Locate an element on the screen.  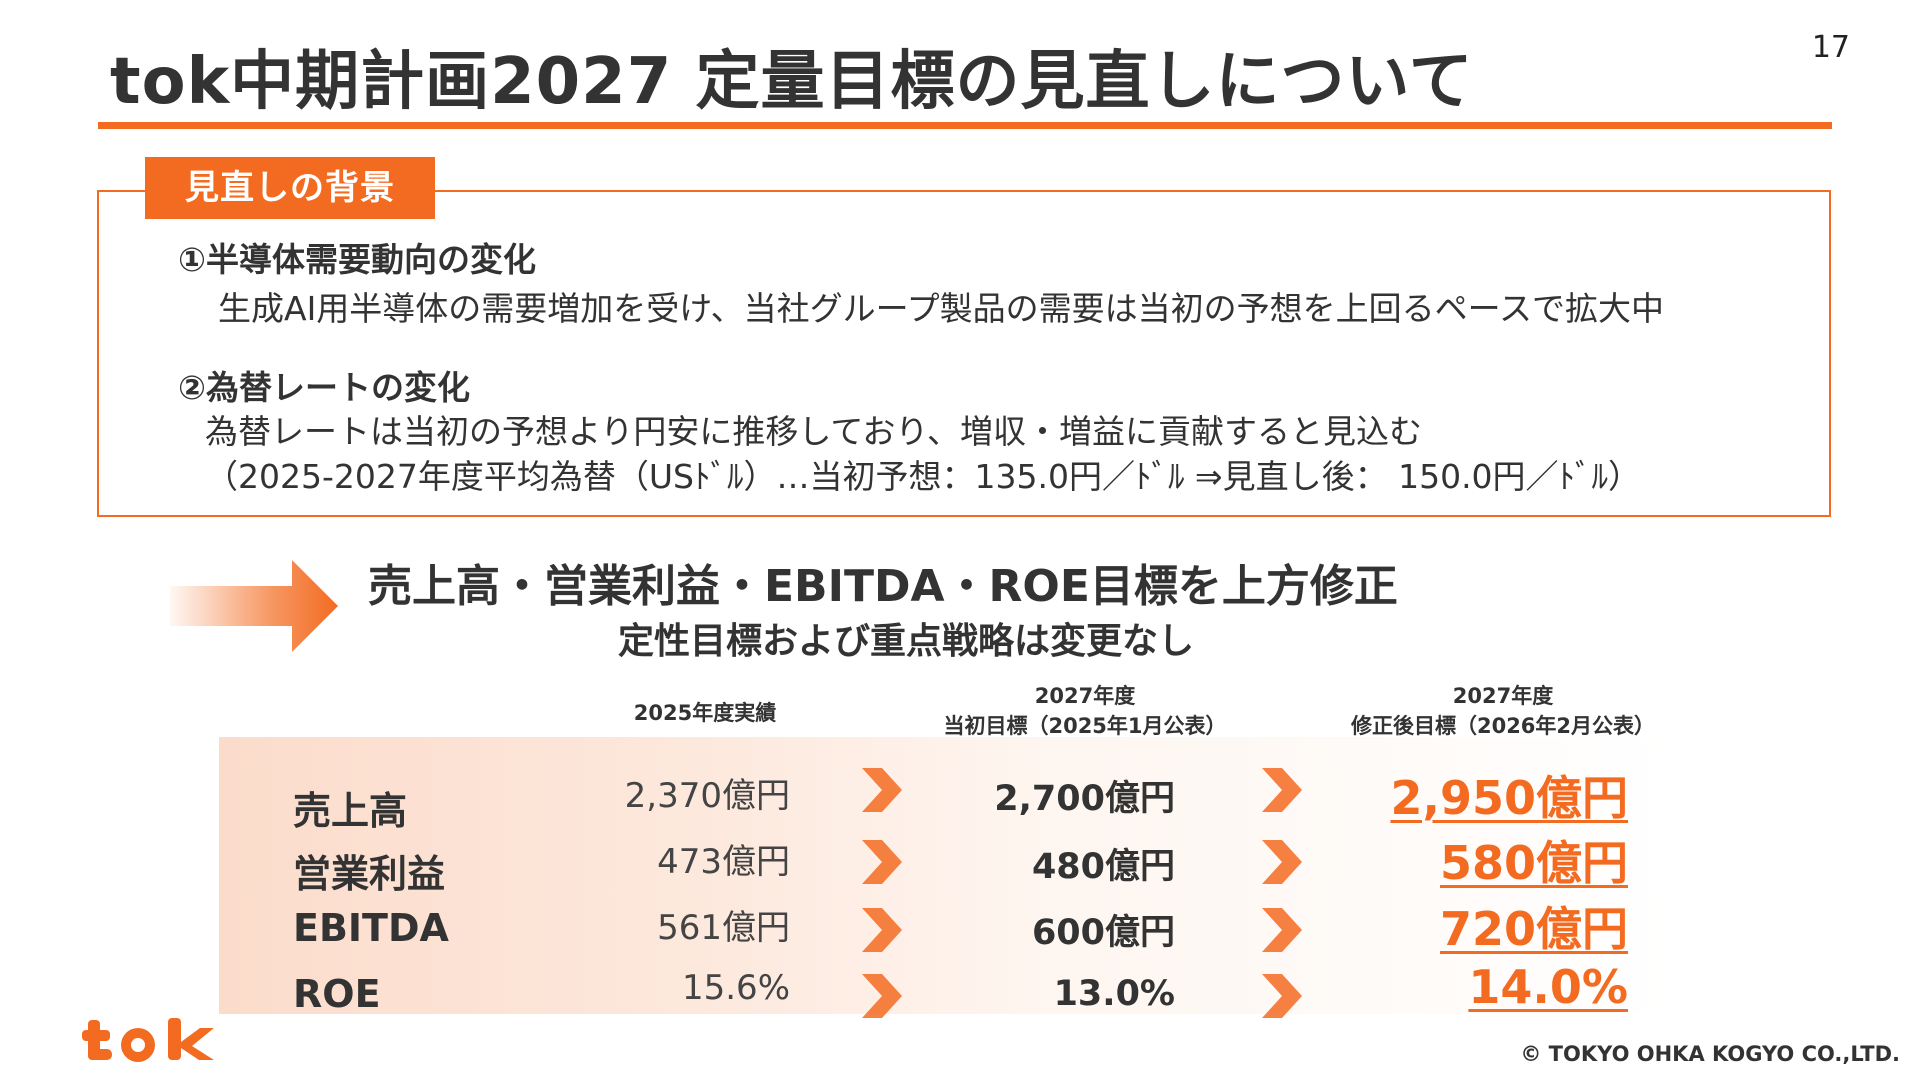
conclusion-subline: 定性目標および重点戦略は変更なし is located at coordinates (906, 641).